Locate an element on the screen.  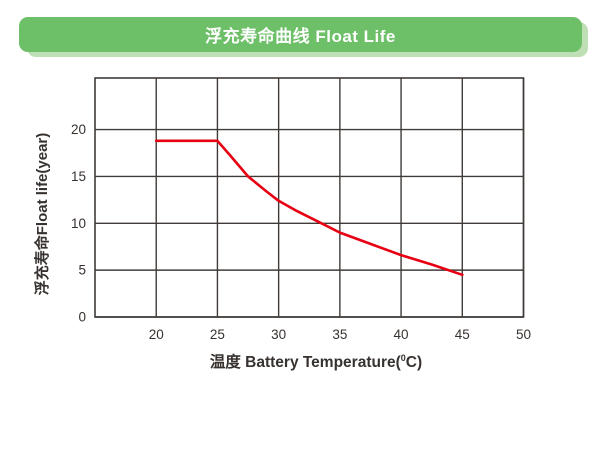
header-banner: 浮充寿命曲线 Float Life is located at coordinates (300, 34).